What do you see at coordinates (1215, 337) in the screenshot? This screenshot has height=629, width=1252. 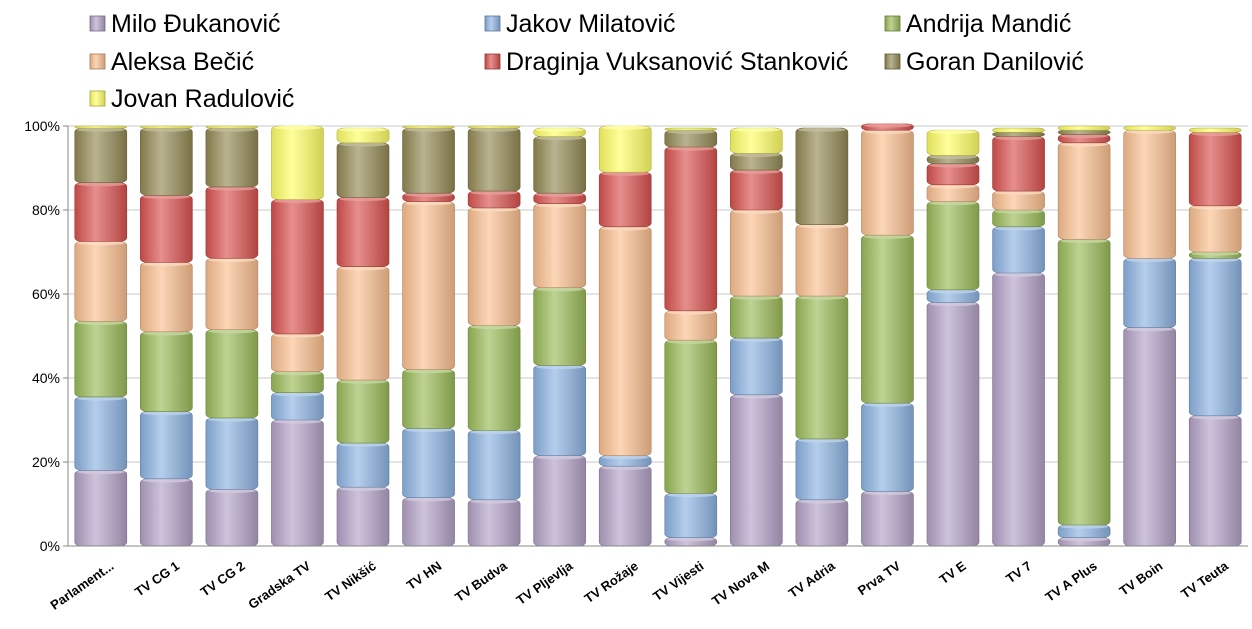 I see `bar-column-tv-teuta` at bounding box center [1215, 337].